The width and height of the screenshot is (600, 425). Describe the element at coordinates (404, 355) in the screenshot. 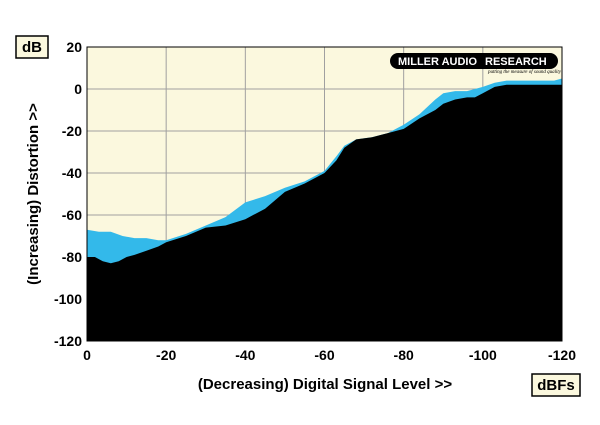

I see `x-tick-label: -80` at that location.